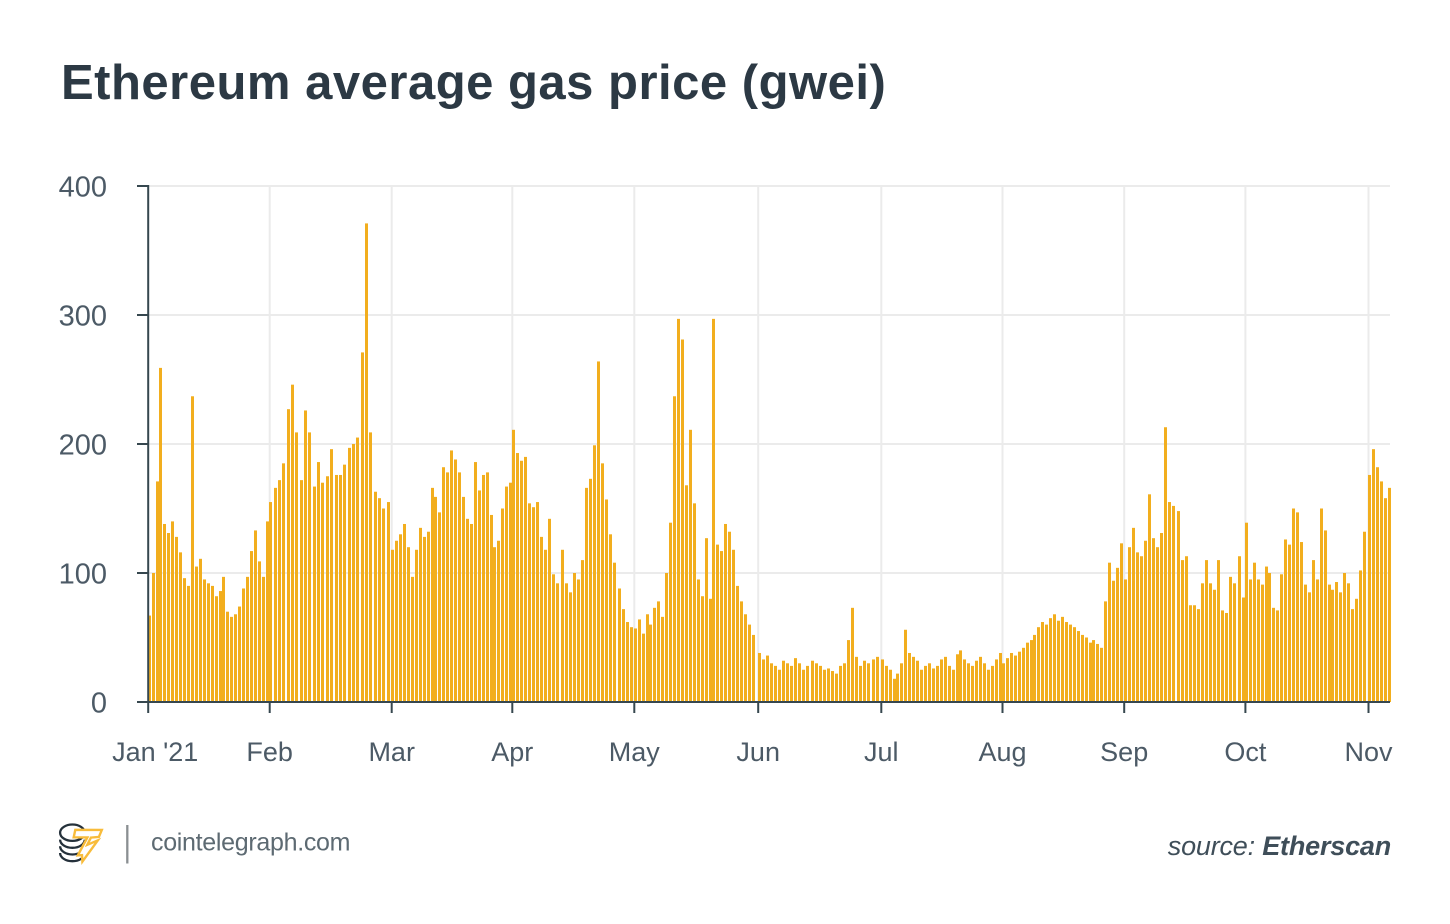  Describe the element at coordinates (391, 752) in the screenshot. I see `svg-text: Mar` at that location.